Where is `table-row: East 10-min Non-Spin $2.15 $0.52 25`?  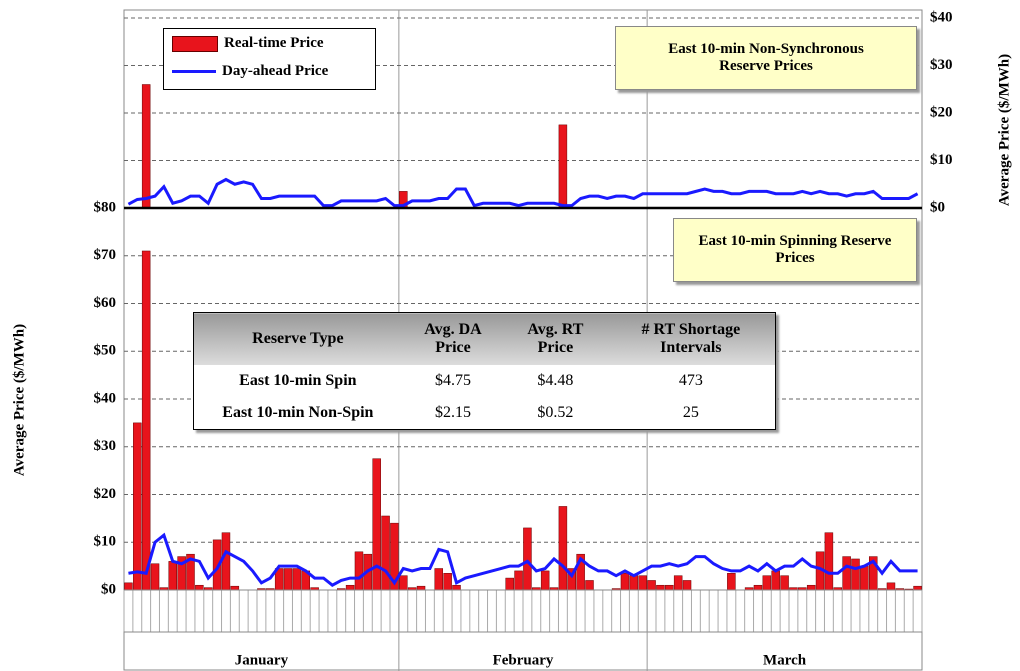
table-row: East 10-min Non-Spin $2.15 $0.52 25 is located at coordinates (485, 413).